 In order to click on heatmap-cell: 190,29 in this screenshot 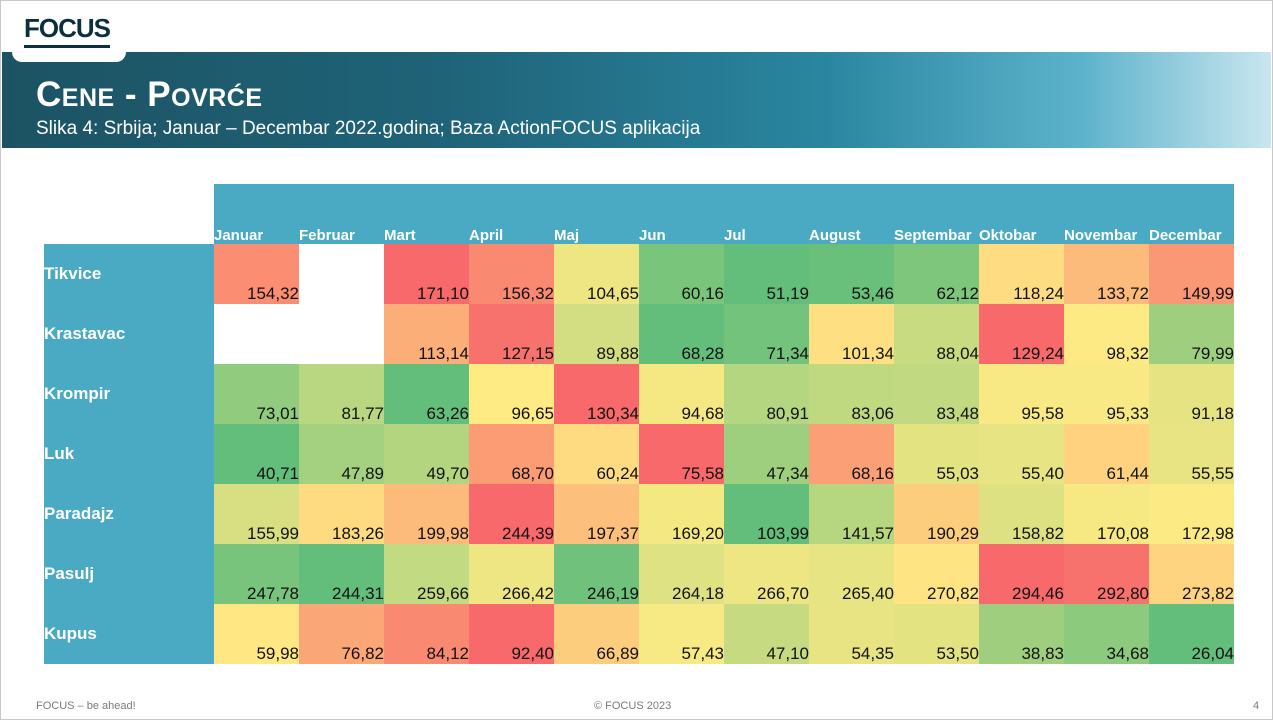, I will do `click(936, 514)`.